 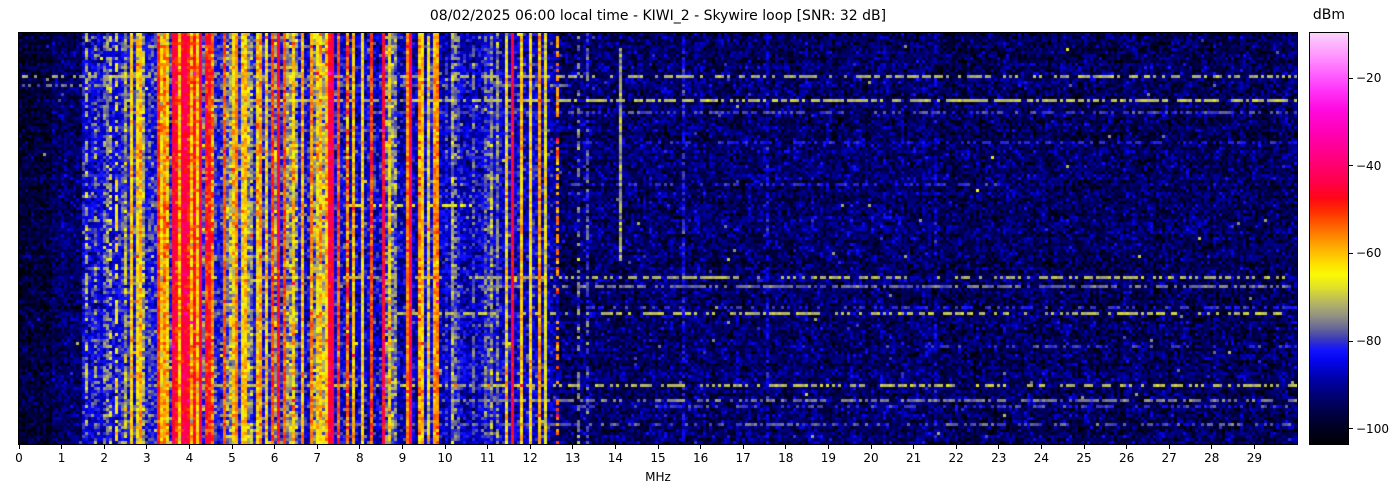 I want to click on colorbar-frame, so click(x=1329, y=238).